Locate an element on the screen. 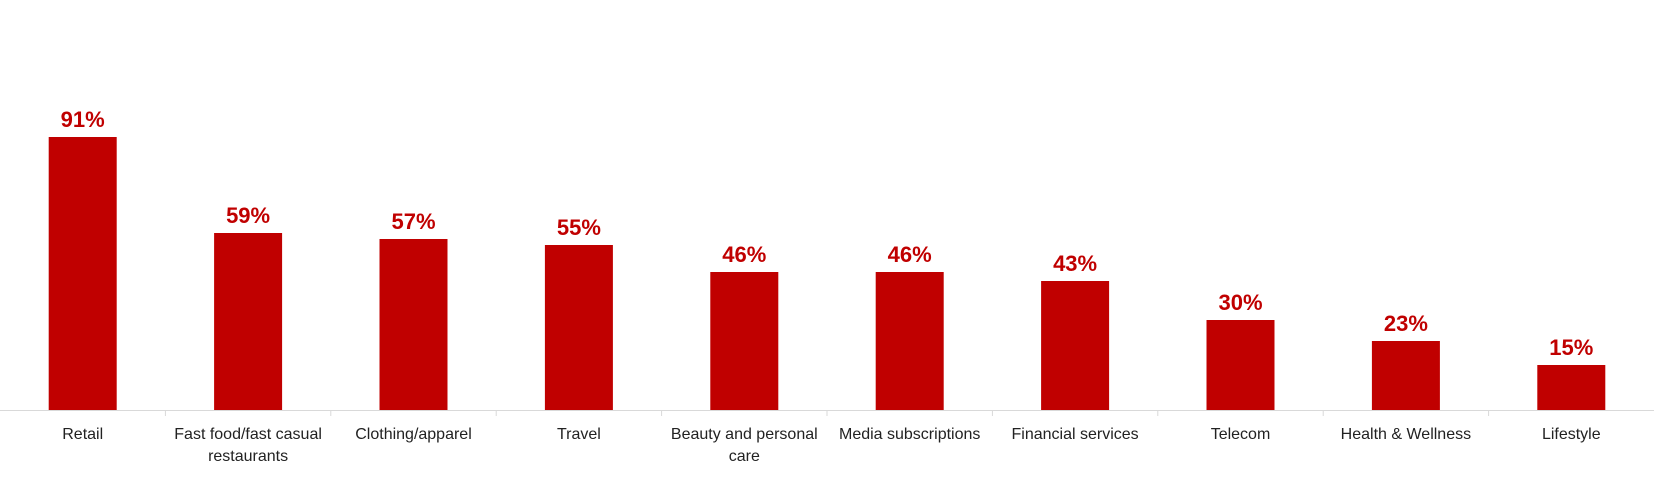  data-label-9: 23% is located at coordinates (1406, 323).